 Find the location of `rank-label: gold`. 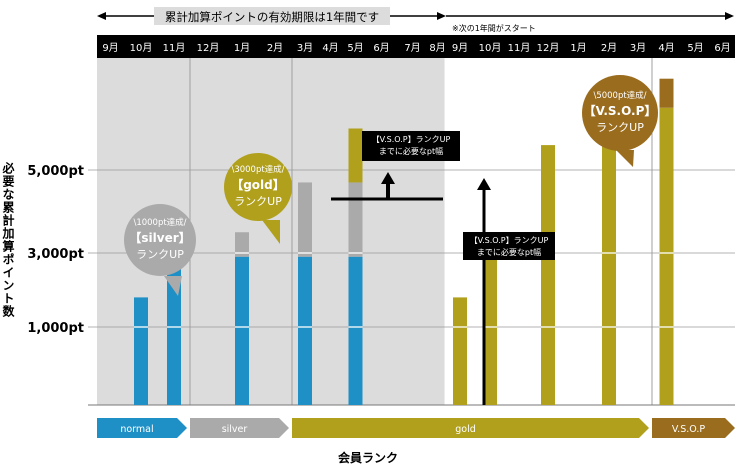

rank-label: gold is located at coordinates (465, 429).